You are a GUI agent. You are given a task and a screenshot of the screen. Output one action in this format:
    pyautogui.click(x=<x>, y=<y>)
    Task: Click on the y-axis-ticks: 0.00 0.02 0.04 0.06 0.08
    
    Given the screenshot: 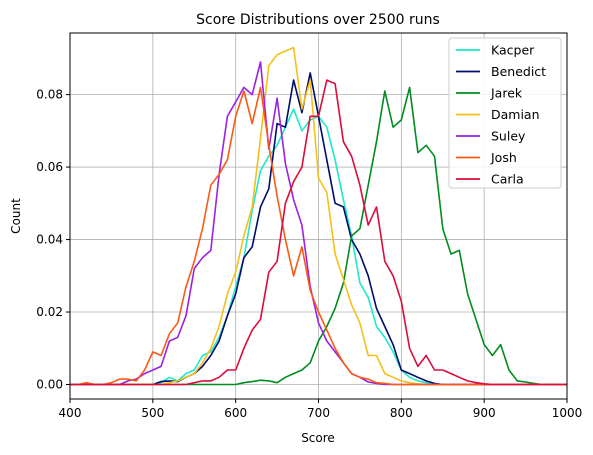 What is the action you would take?
    pyautogui.click(x=53, y=240)
    